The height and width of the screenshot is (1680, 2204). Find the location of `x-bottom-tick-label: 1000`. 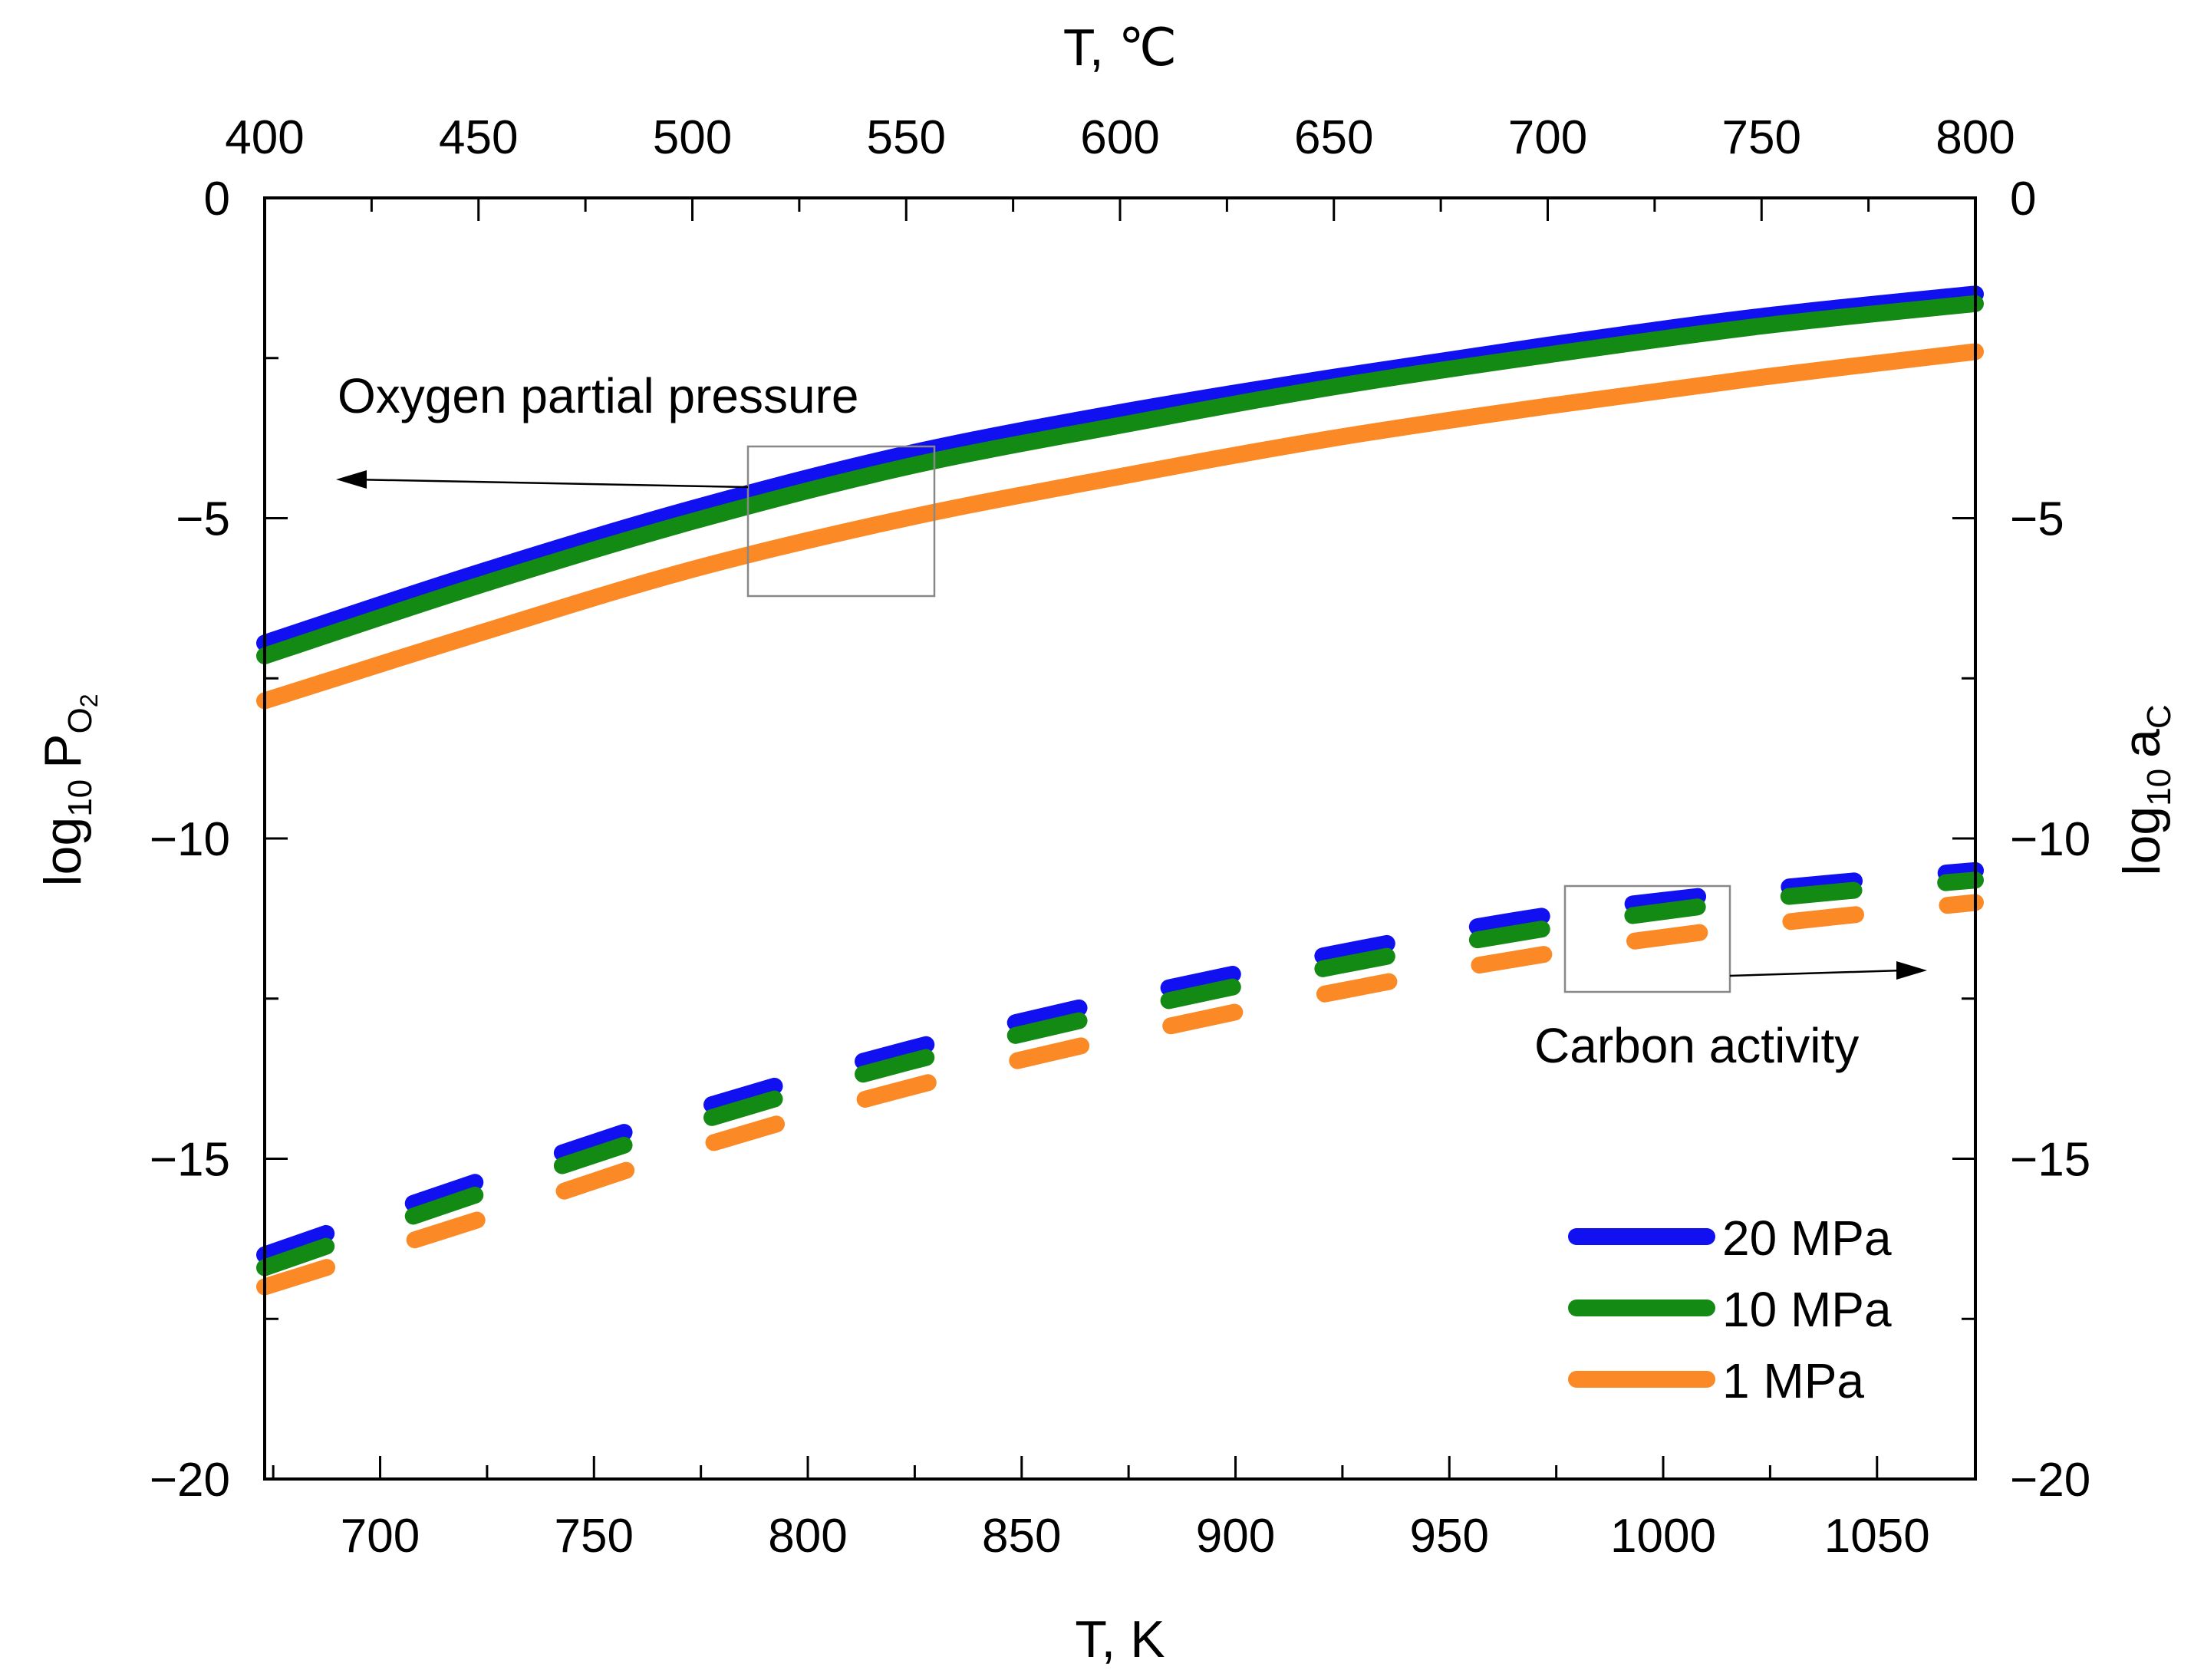

x-bottom-tick-label: 1000 is located at coordinates (1663, 1536).